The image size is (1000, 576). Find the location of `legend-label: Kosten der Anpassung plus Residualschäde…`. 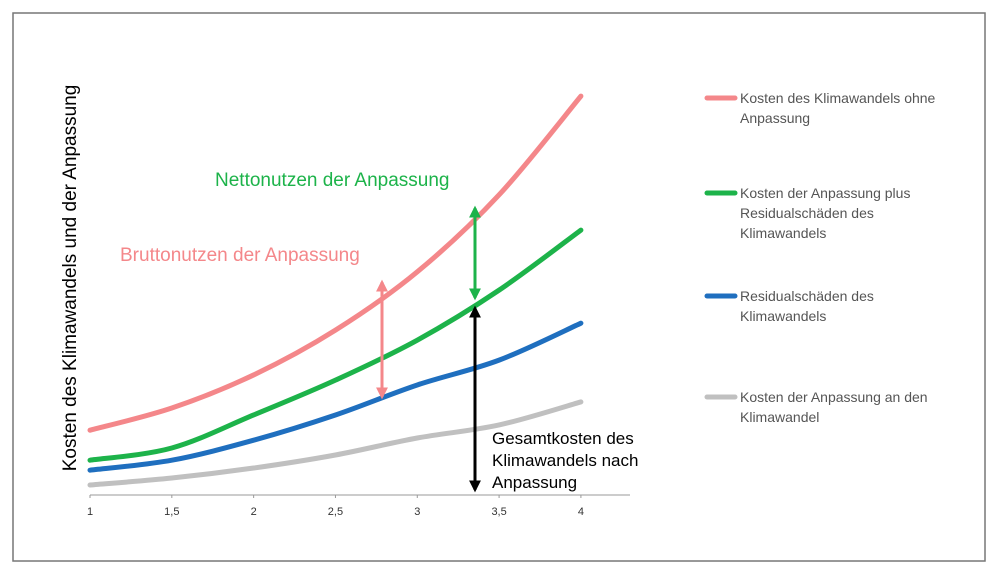

legend-label: Kosten der Anpassung plus Residualschäde… is located at coordinates (825, 213).